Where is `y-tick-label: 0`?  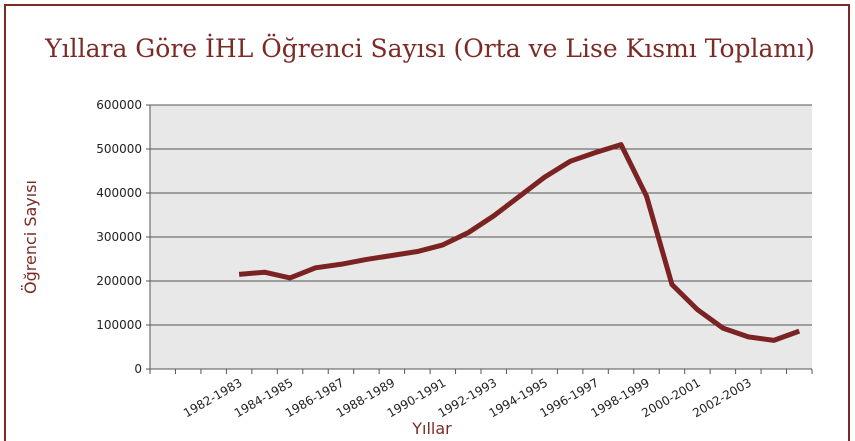
y-tick-label: 0 is located at coordinates (138, 369).